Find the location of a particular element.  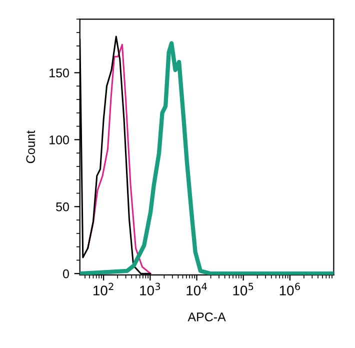

x-tick-label: 10$^{5}$ is located at coordinates (243, 289).